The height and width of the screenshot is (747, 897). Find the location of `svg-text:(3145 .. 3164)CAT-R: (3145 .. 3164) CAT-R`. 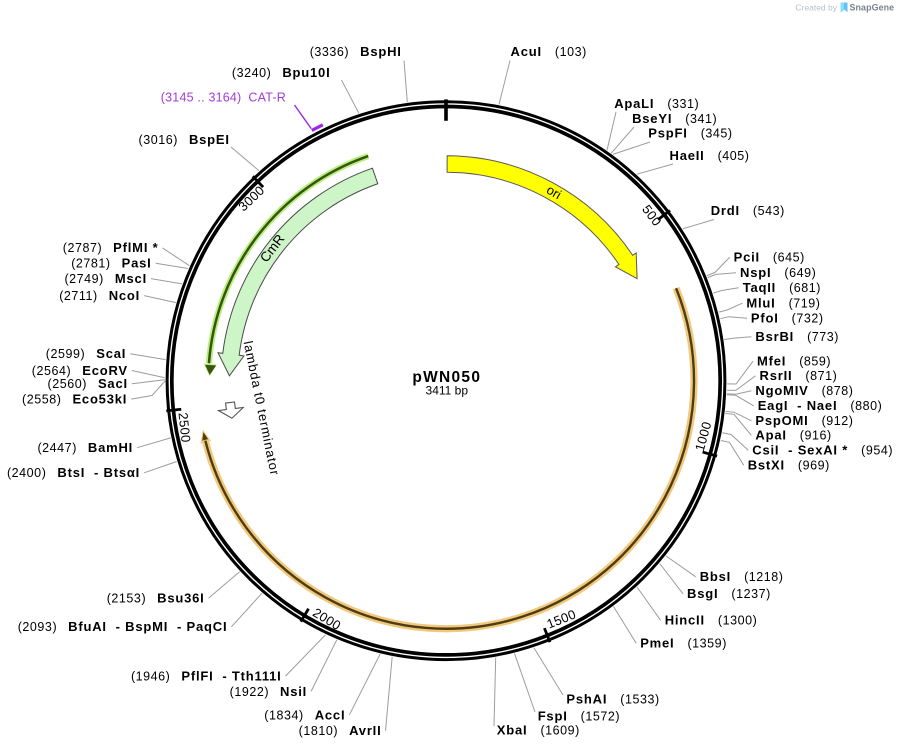

svg-text:(3145 .. 3164)CAT-R: (3145 .. 3164) CAT-R is located at coordinates (223, 98).